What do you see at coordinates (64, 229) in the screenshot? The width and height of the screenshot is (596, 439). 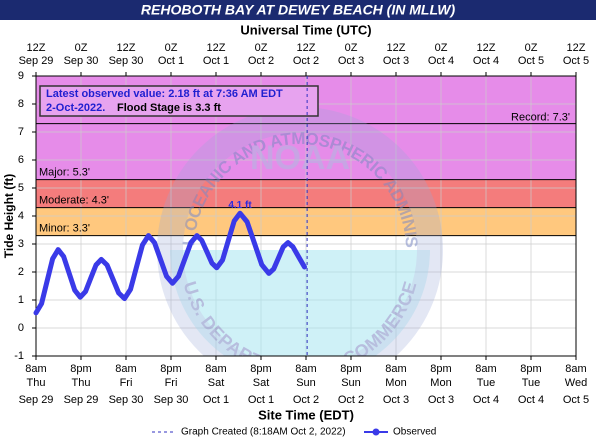 I see `threshold-label: Minor: 3.3'` at bounding box center [64, 229].